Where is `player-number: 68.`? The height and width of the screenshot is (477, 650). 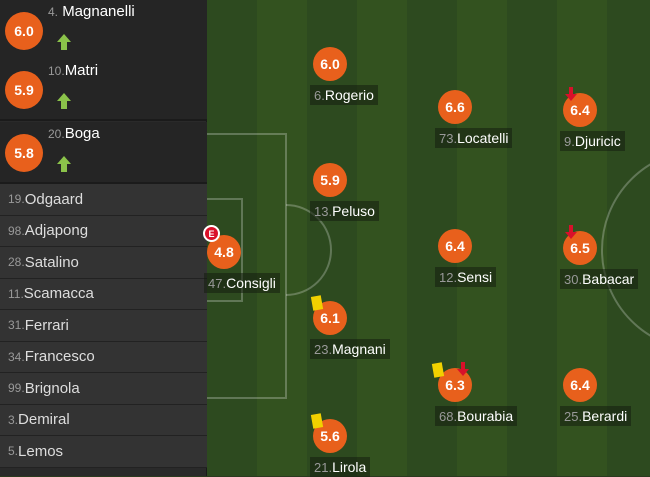
player-number: 68. is located at coordinates (448, 416).